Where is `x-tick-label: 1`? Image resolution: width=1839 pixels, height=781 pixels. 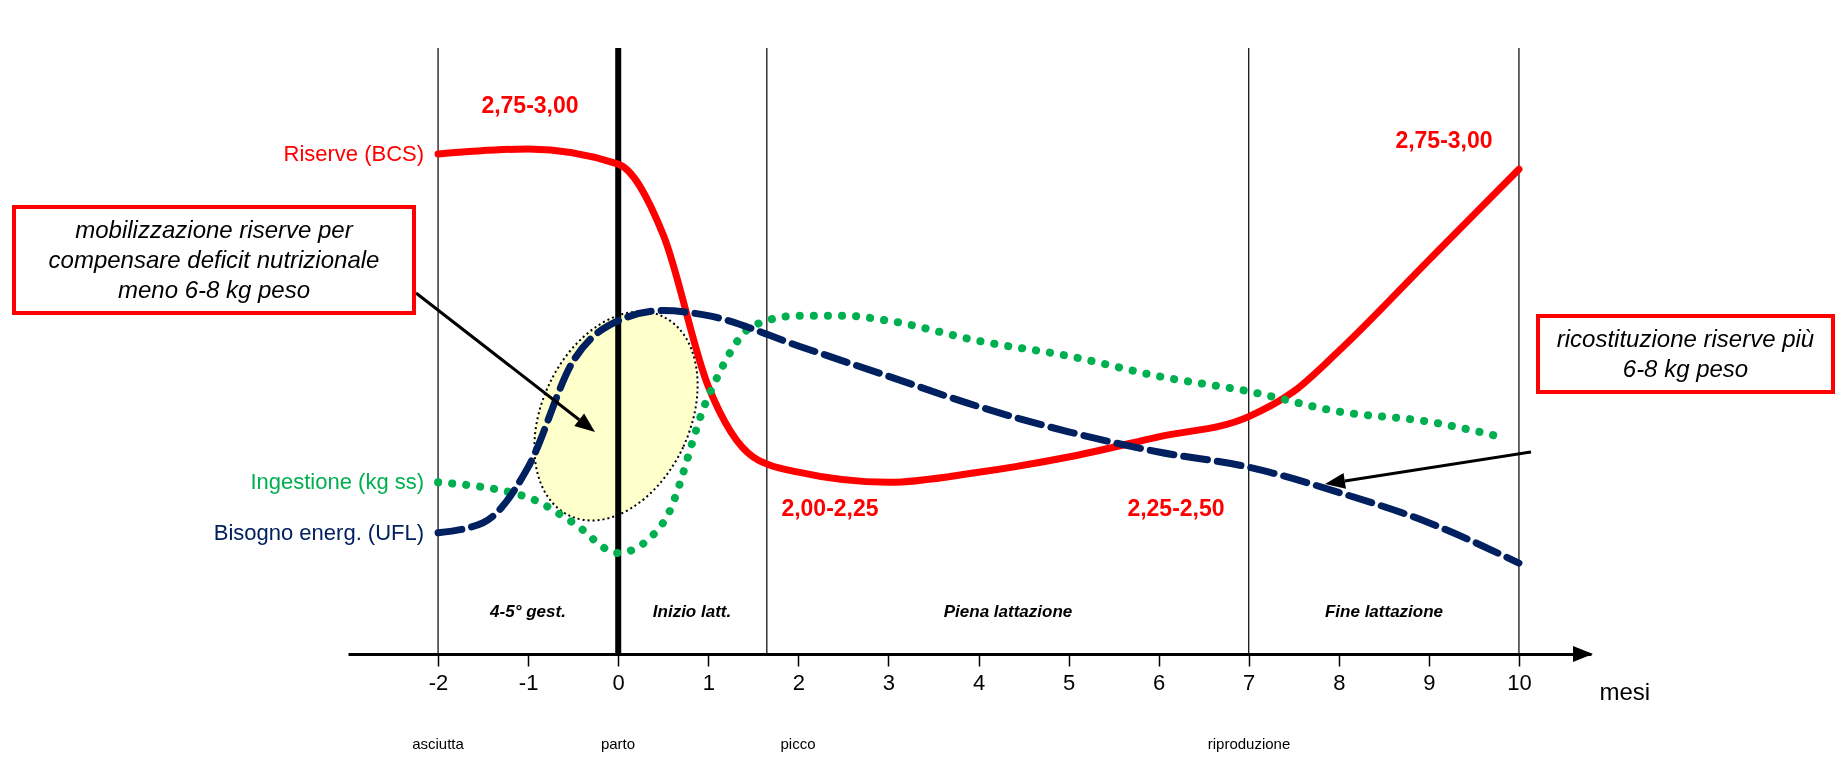 x-tick-label: 1 is located at coordinates (708, 682).